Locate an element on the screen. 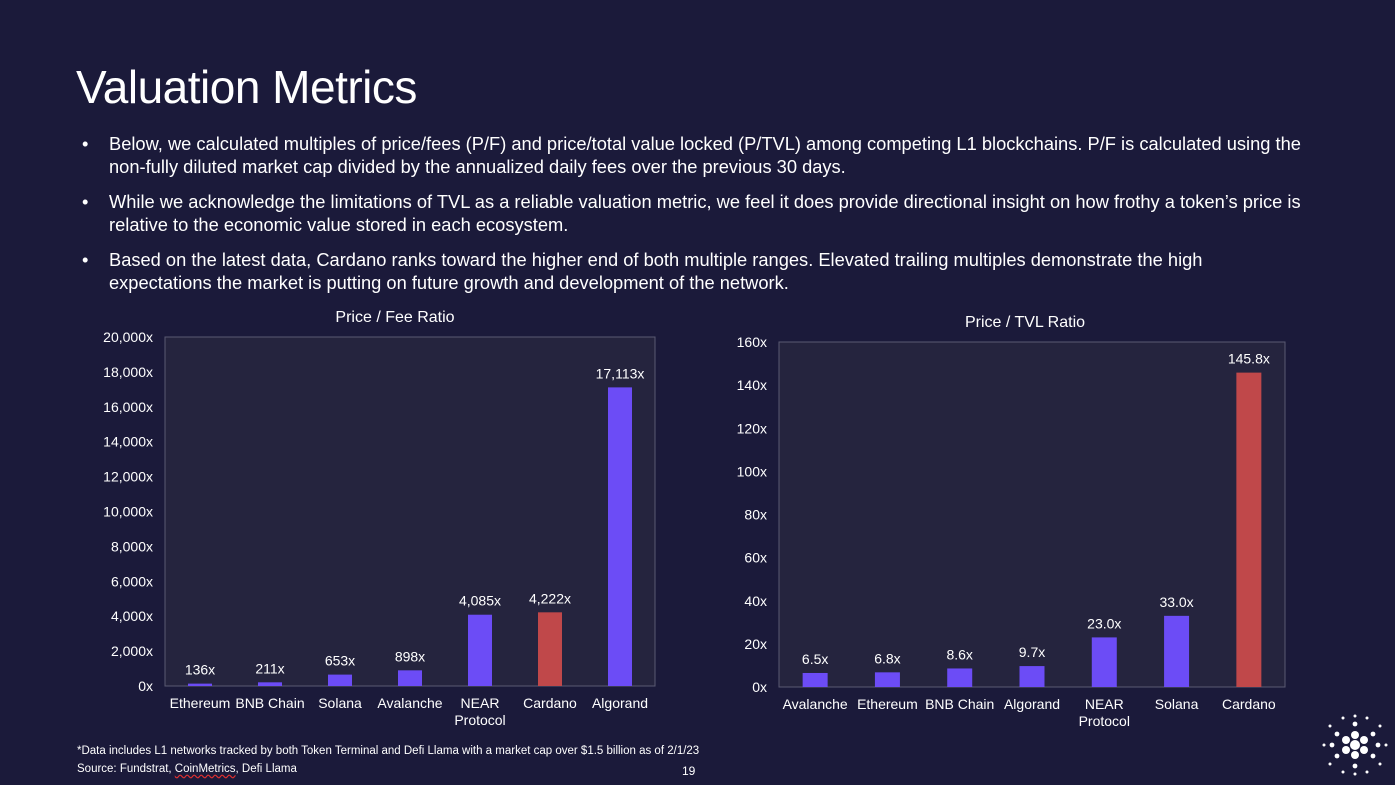 Image resolution: width=1395 pixels, height=785 pixels. cardano-logo-icon is located at coordinates (1355, 745).